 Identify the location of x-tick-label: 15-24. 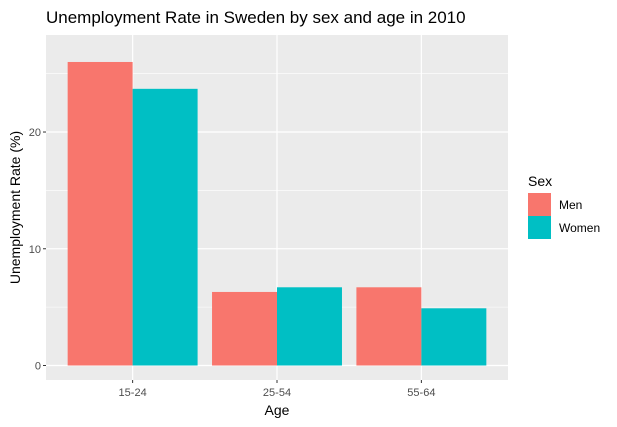
(133, 393).